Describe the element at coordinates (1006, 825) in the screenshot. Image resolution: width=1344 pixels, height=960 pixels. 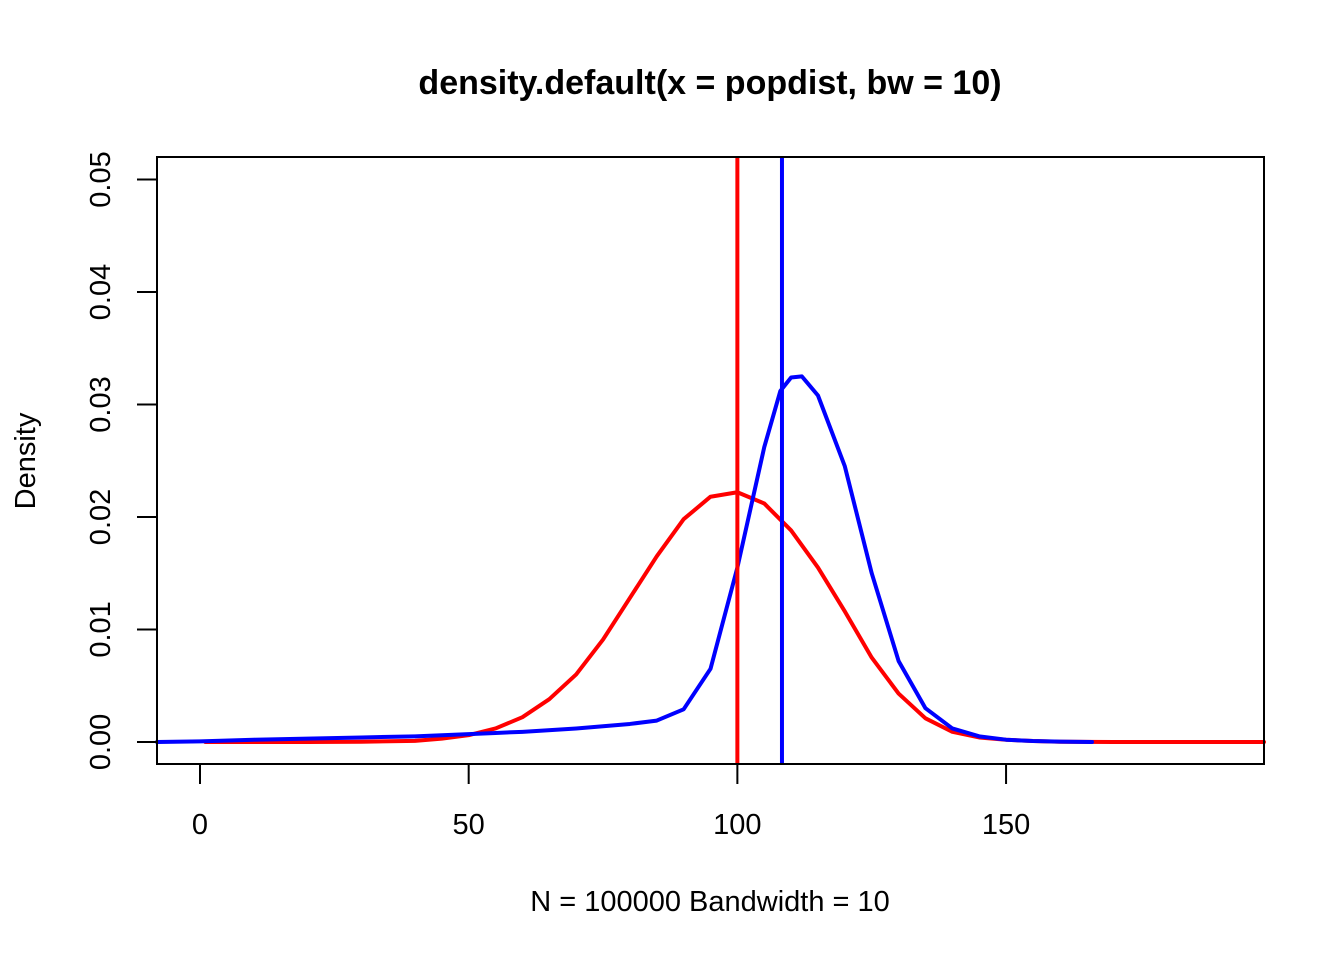
I see `x-tick-label: 150` at that location.